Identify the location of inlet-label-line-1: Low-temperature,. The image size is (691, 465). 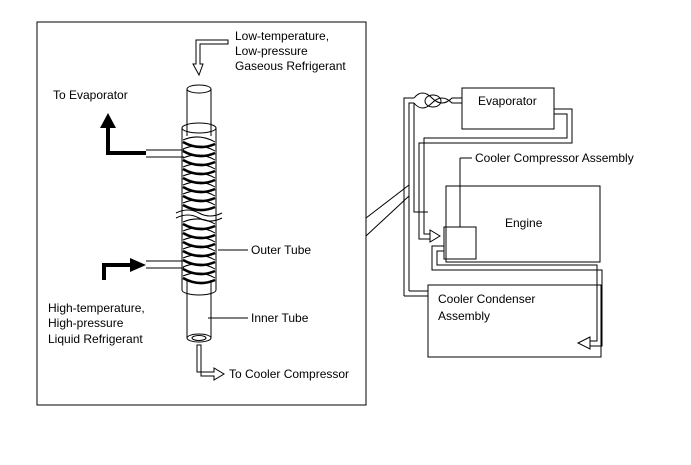
(282, 36).